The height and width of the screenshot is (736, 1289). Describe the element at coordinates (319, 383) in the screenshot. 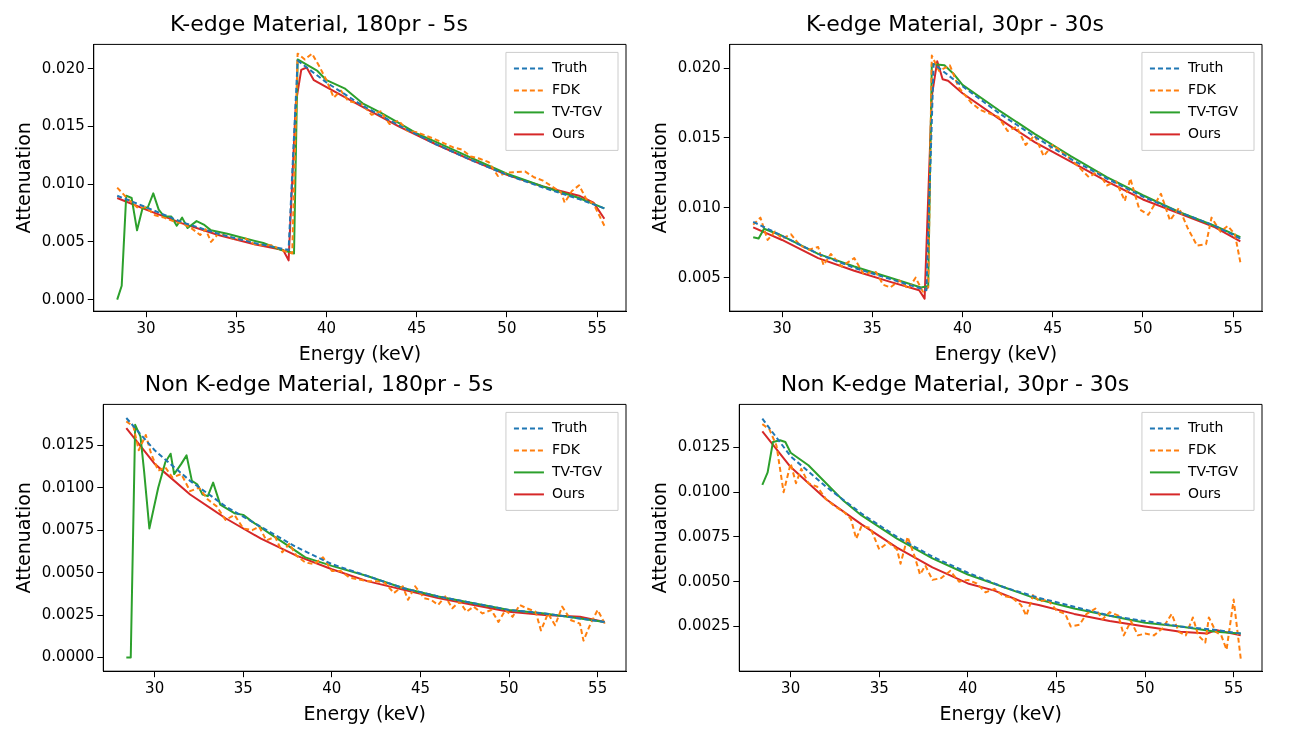

I see `chart-title: Non K-edge Material, 180pr - 5s` at that location.